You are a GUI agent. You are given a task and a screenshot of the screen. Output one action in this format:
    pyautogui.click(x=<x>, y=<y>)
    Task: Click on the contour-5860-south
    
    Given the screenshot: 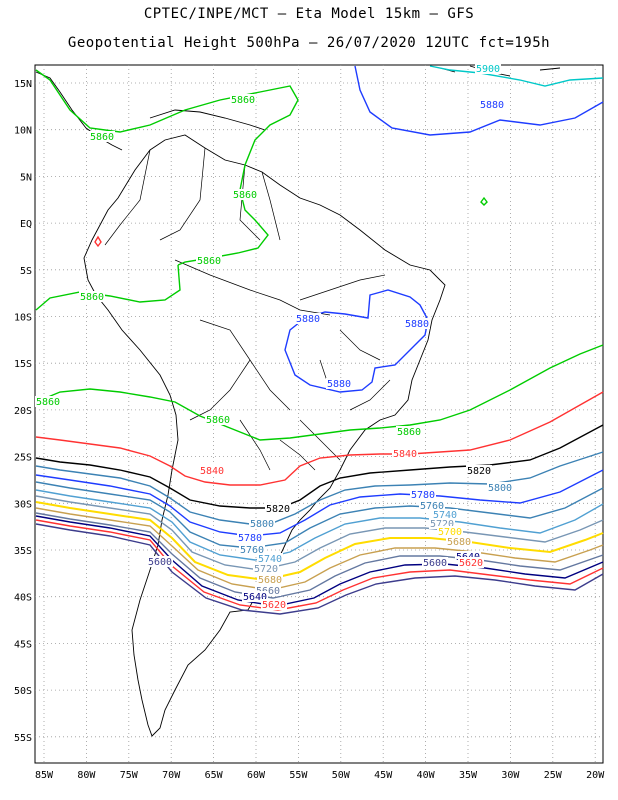 What is the action you would take?
    pyautogui.click(x=319, y=392)
    